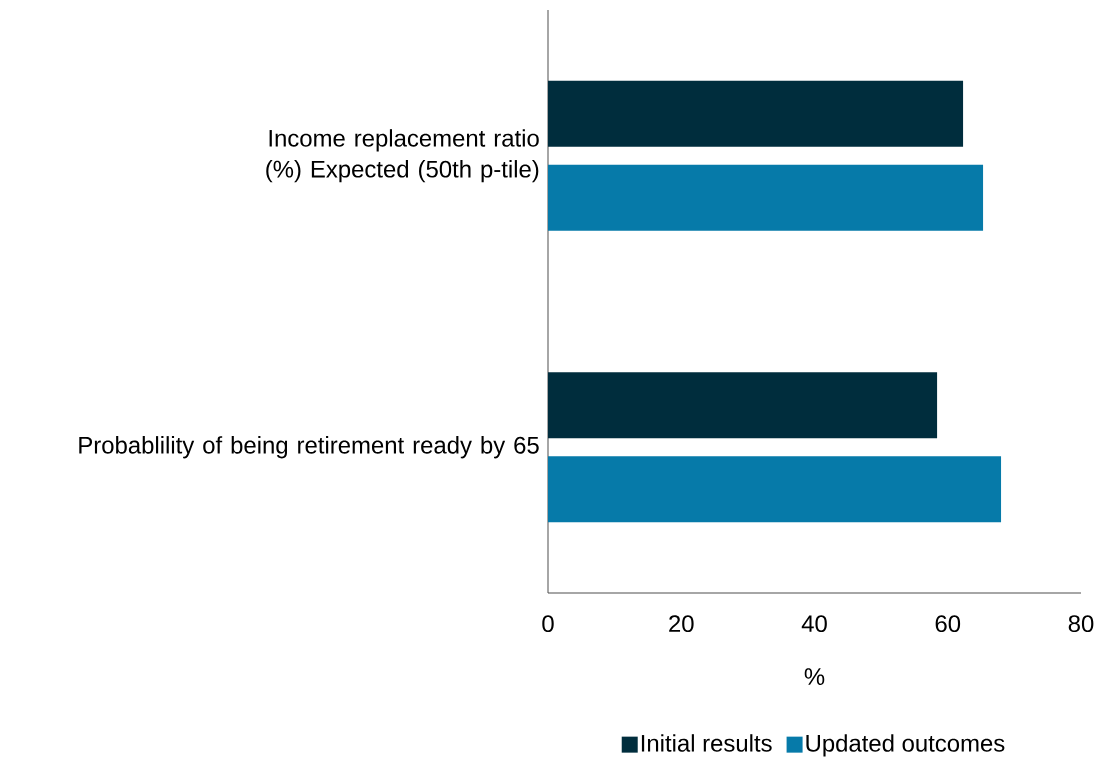 The height and width of the screenshot is (759, 1104). What do you see at coordinates (814, 624) in the screenshot?
I see `x-tick-label: 40` at bounding box center [814, 624].